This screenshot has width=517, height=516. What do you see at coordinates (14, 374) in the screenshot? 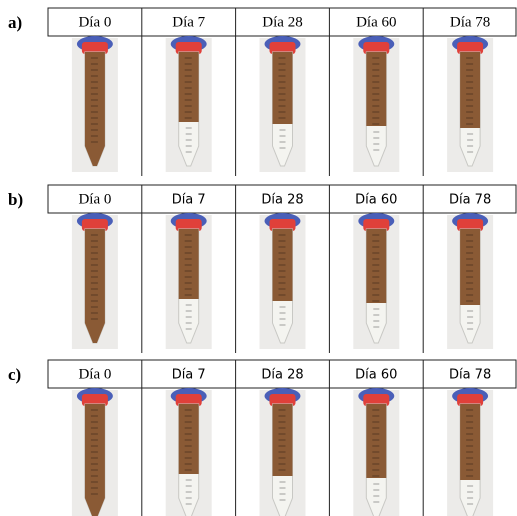
I see `panel-label: c)` at bounding box center [14, 374].